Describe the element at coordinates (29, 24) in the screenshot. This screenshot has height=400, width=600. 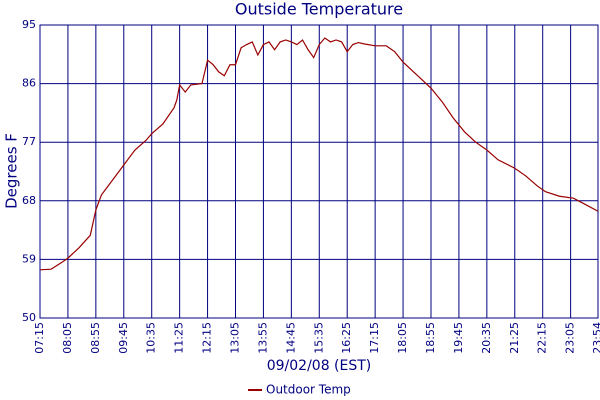
I see `y-tick-label: 95` at that location.